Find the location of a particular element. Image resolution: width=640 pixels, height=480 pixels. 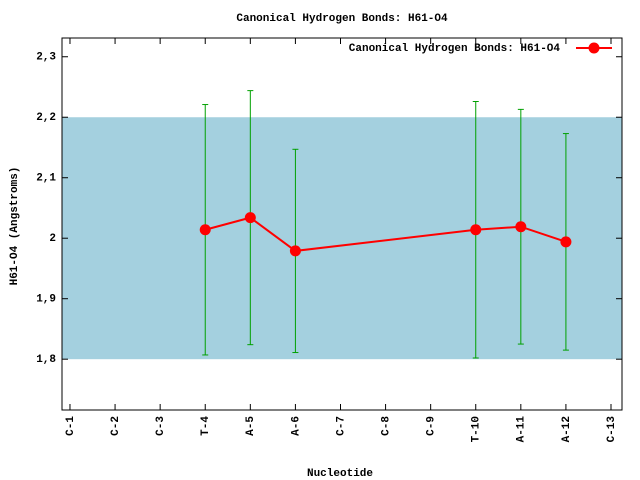

x-tick-label: T-10 is located at coordinates (477, 429).